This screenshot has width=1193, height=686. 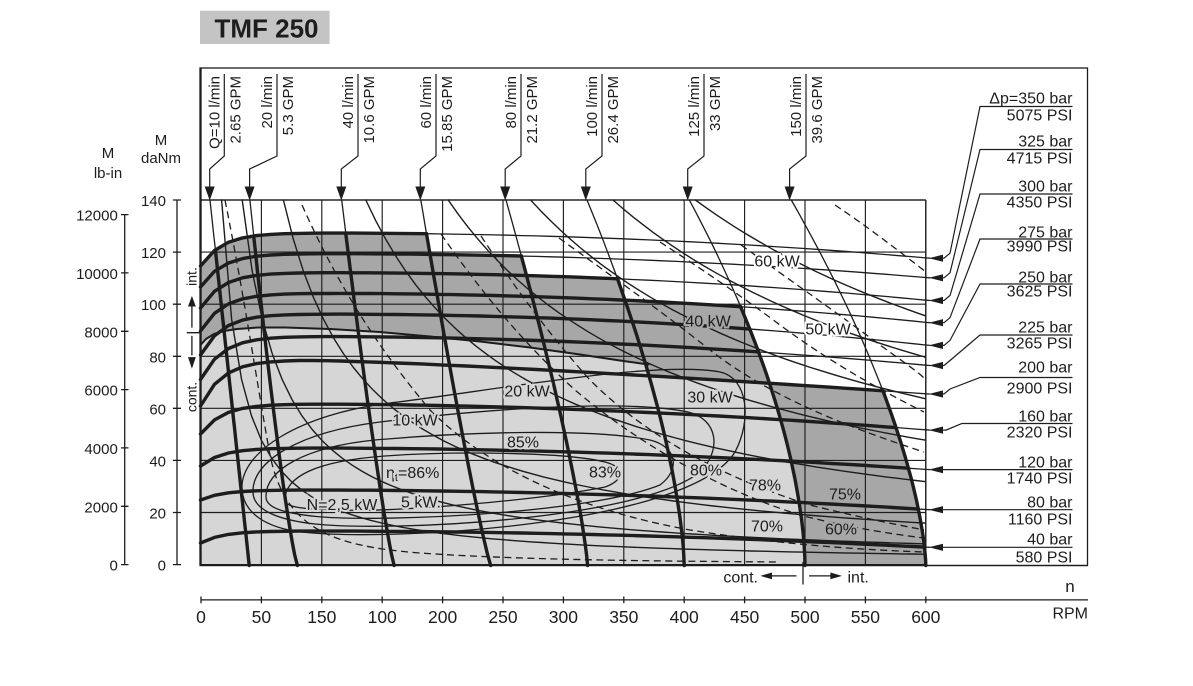 I want to click on svg-text: 1740 PSI, so click(x=1040, y=479).